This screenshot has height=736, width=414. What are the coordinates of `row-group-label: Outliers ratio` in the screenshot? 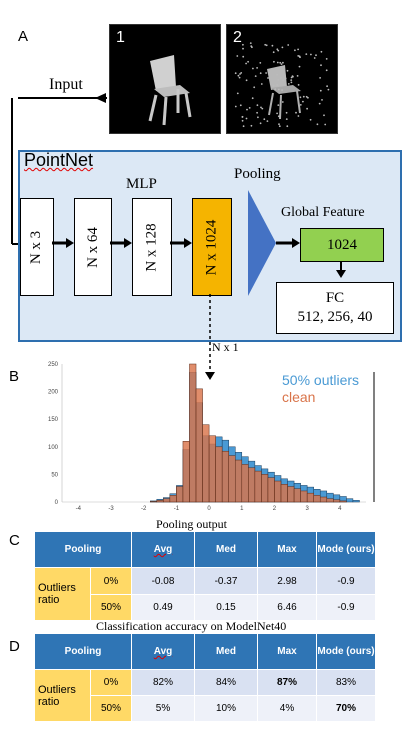 It's located at (62, 695).